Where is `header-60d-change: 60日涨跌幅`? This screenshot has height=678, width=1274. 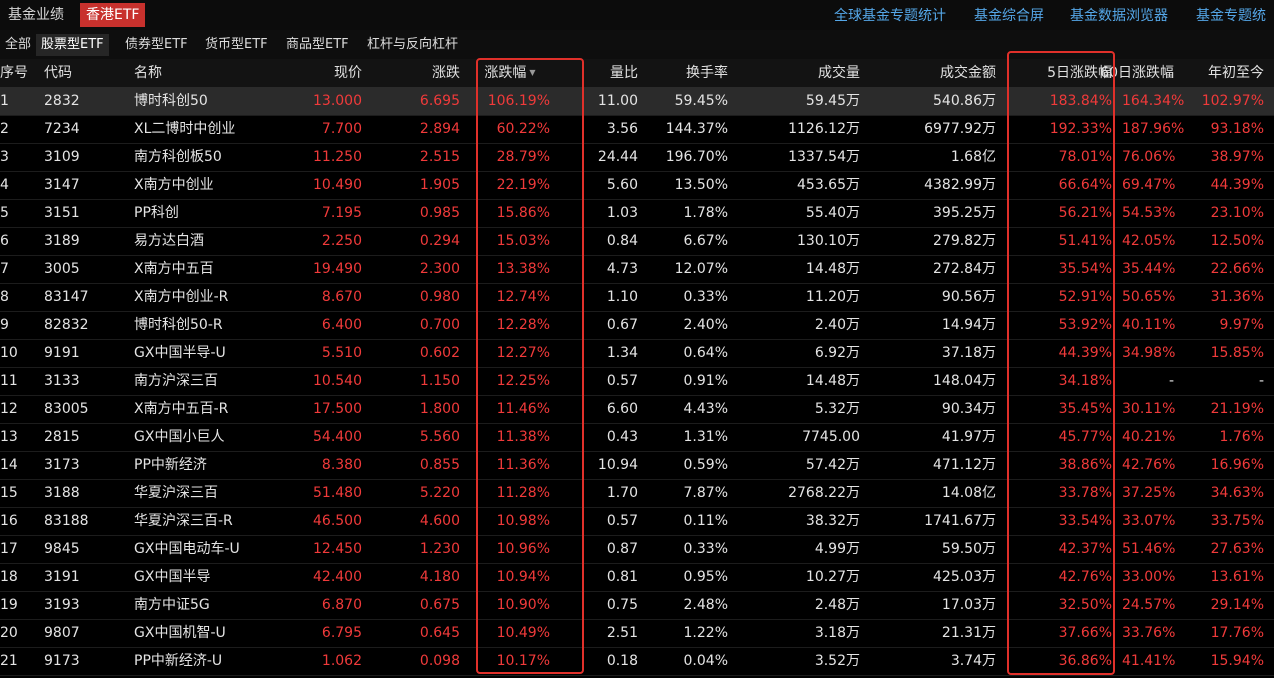 header-60d-change: 60日涨跌幅 is located at coordinates (1137, 73).